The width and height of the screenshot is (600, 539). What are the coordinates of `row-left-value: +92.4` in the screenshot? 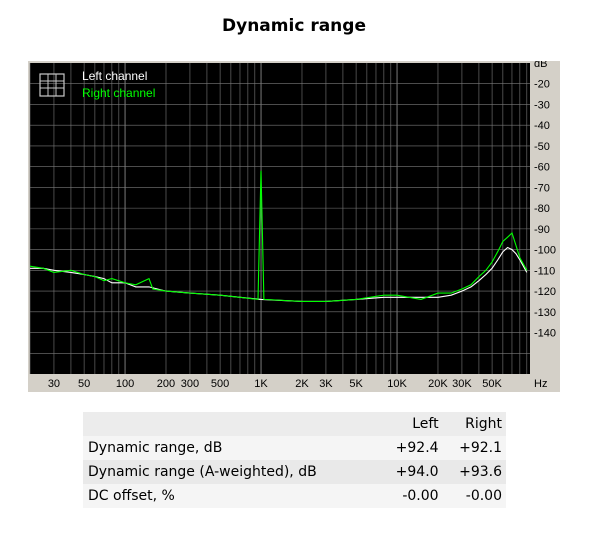 It's located at (411, 448).